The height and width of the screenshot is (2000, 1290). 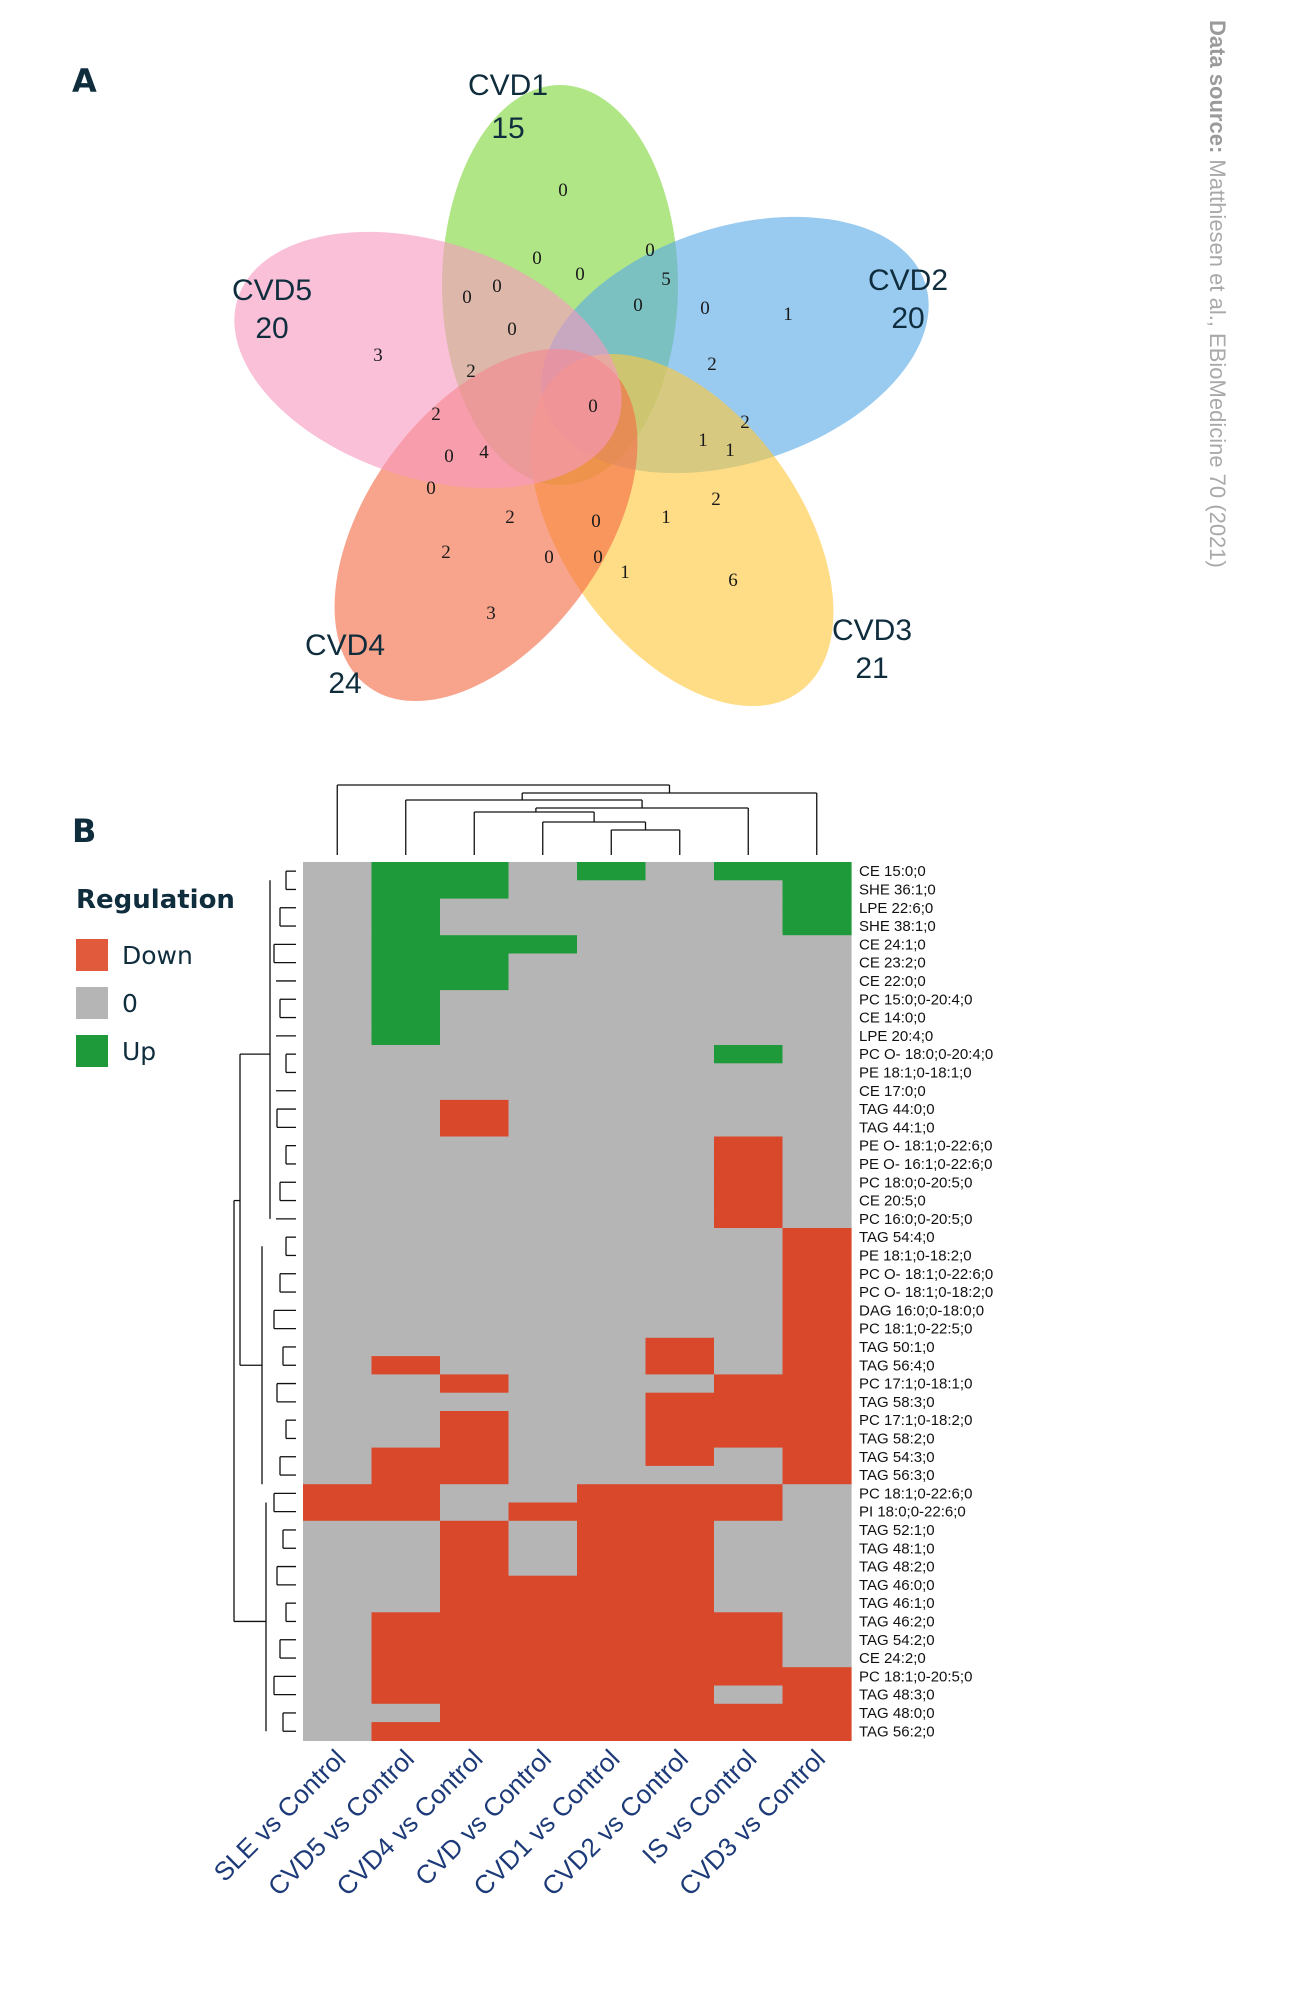 What do you see at coordinates (264, 1301) in the screenshot?
I see `row-dendrogram` at bounding box center [264, 1301].